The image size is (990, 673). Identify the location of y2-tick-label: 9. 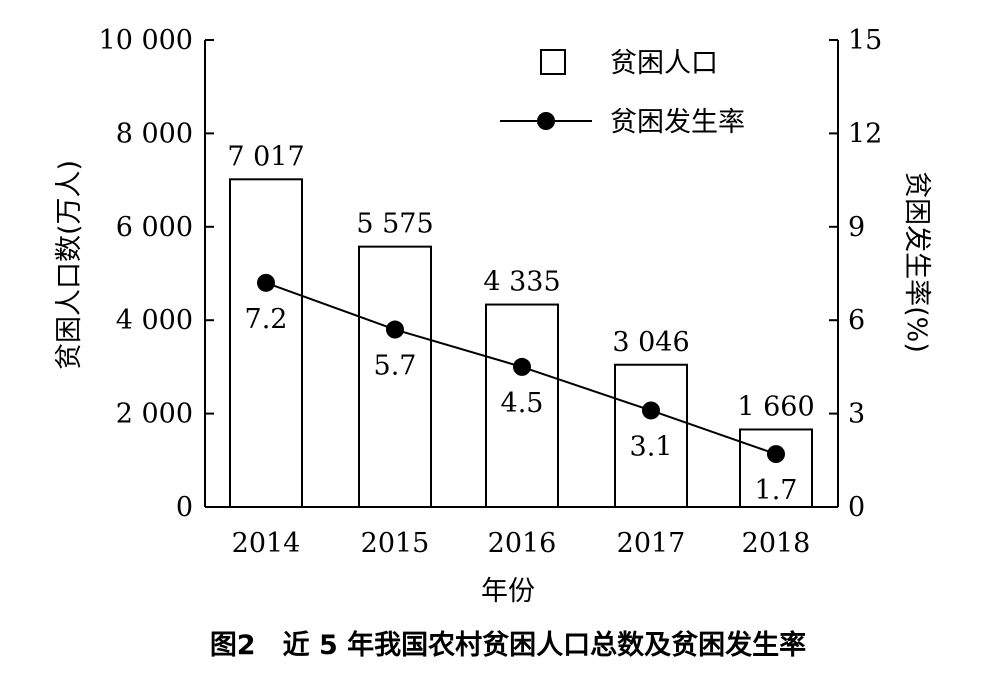
(856, 227).